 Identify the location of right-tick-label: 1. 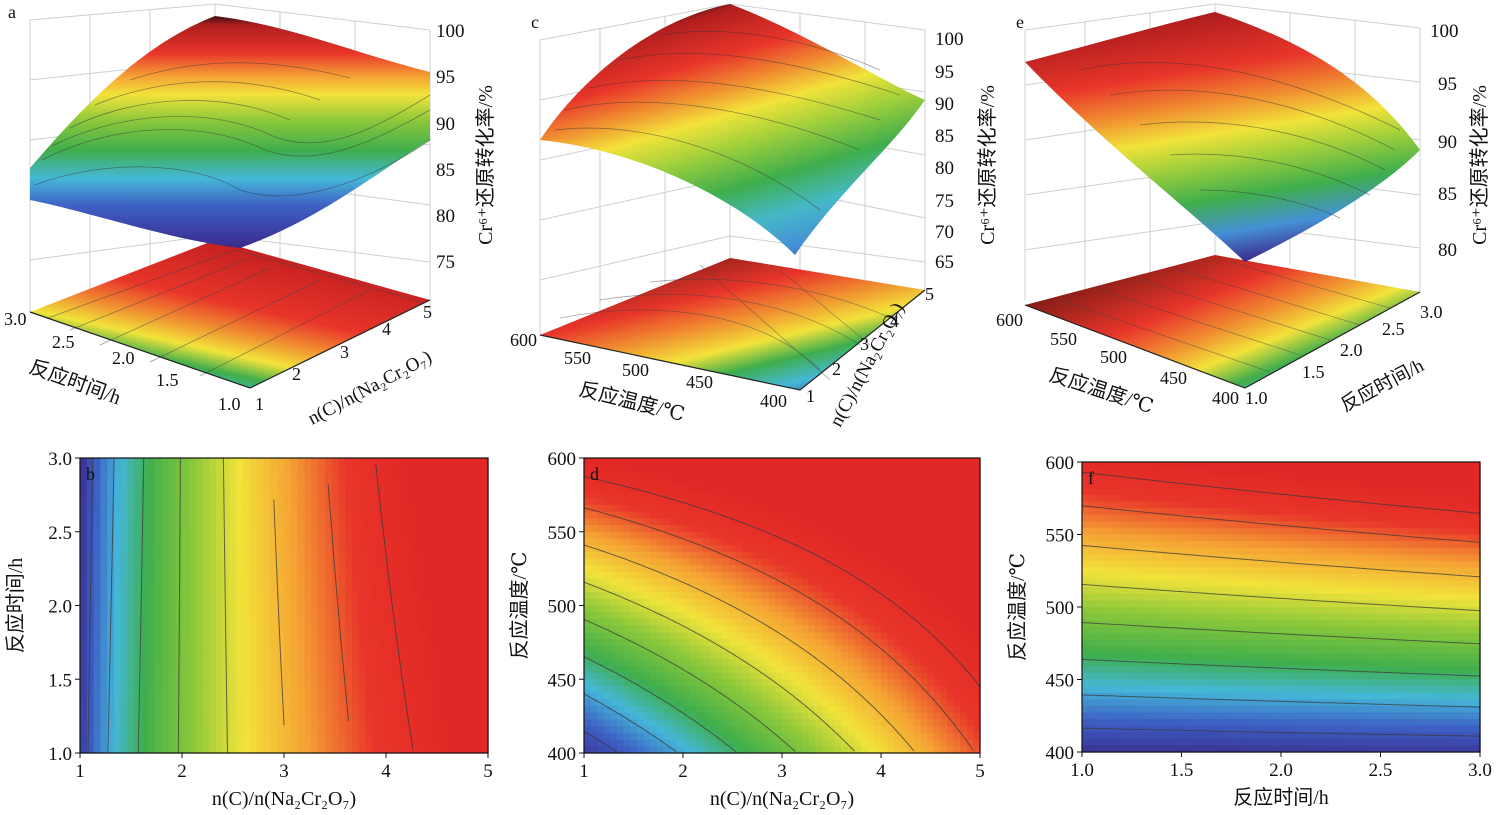
(810, 396).